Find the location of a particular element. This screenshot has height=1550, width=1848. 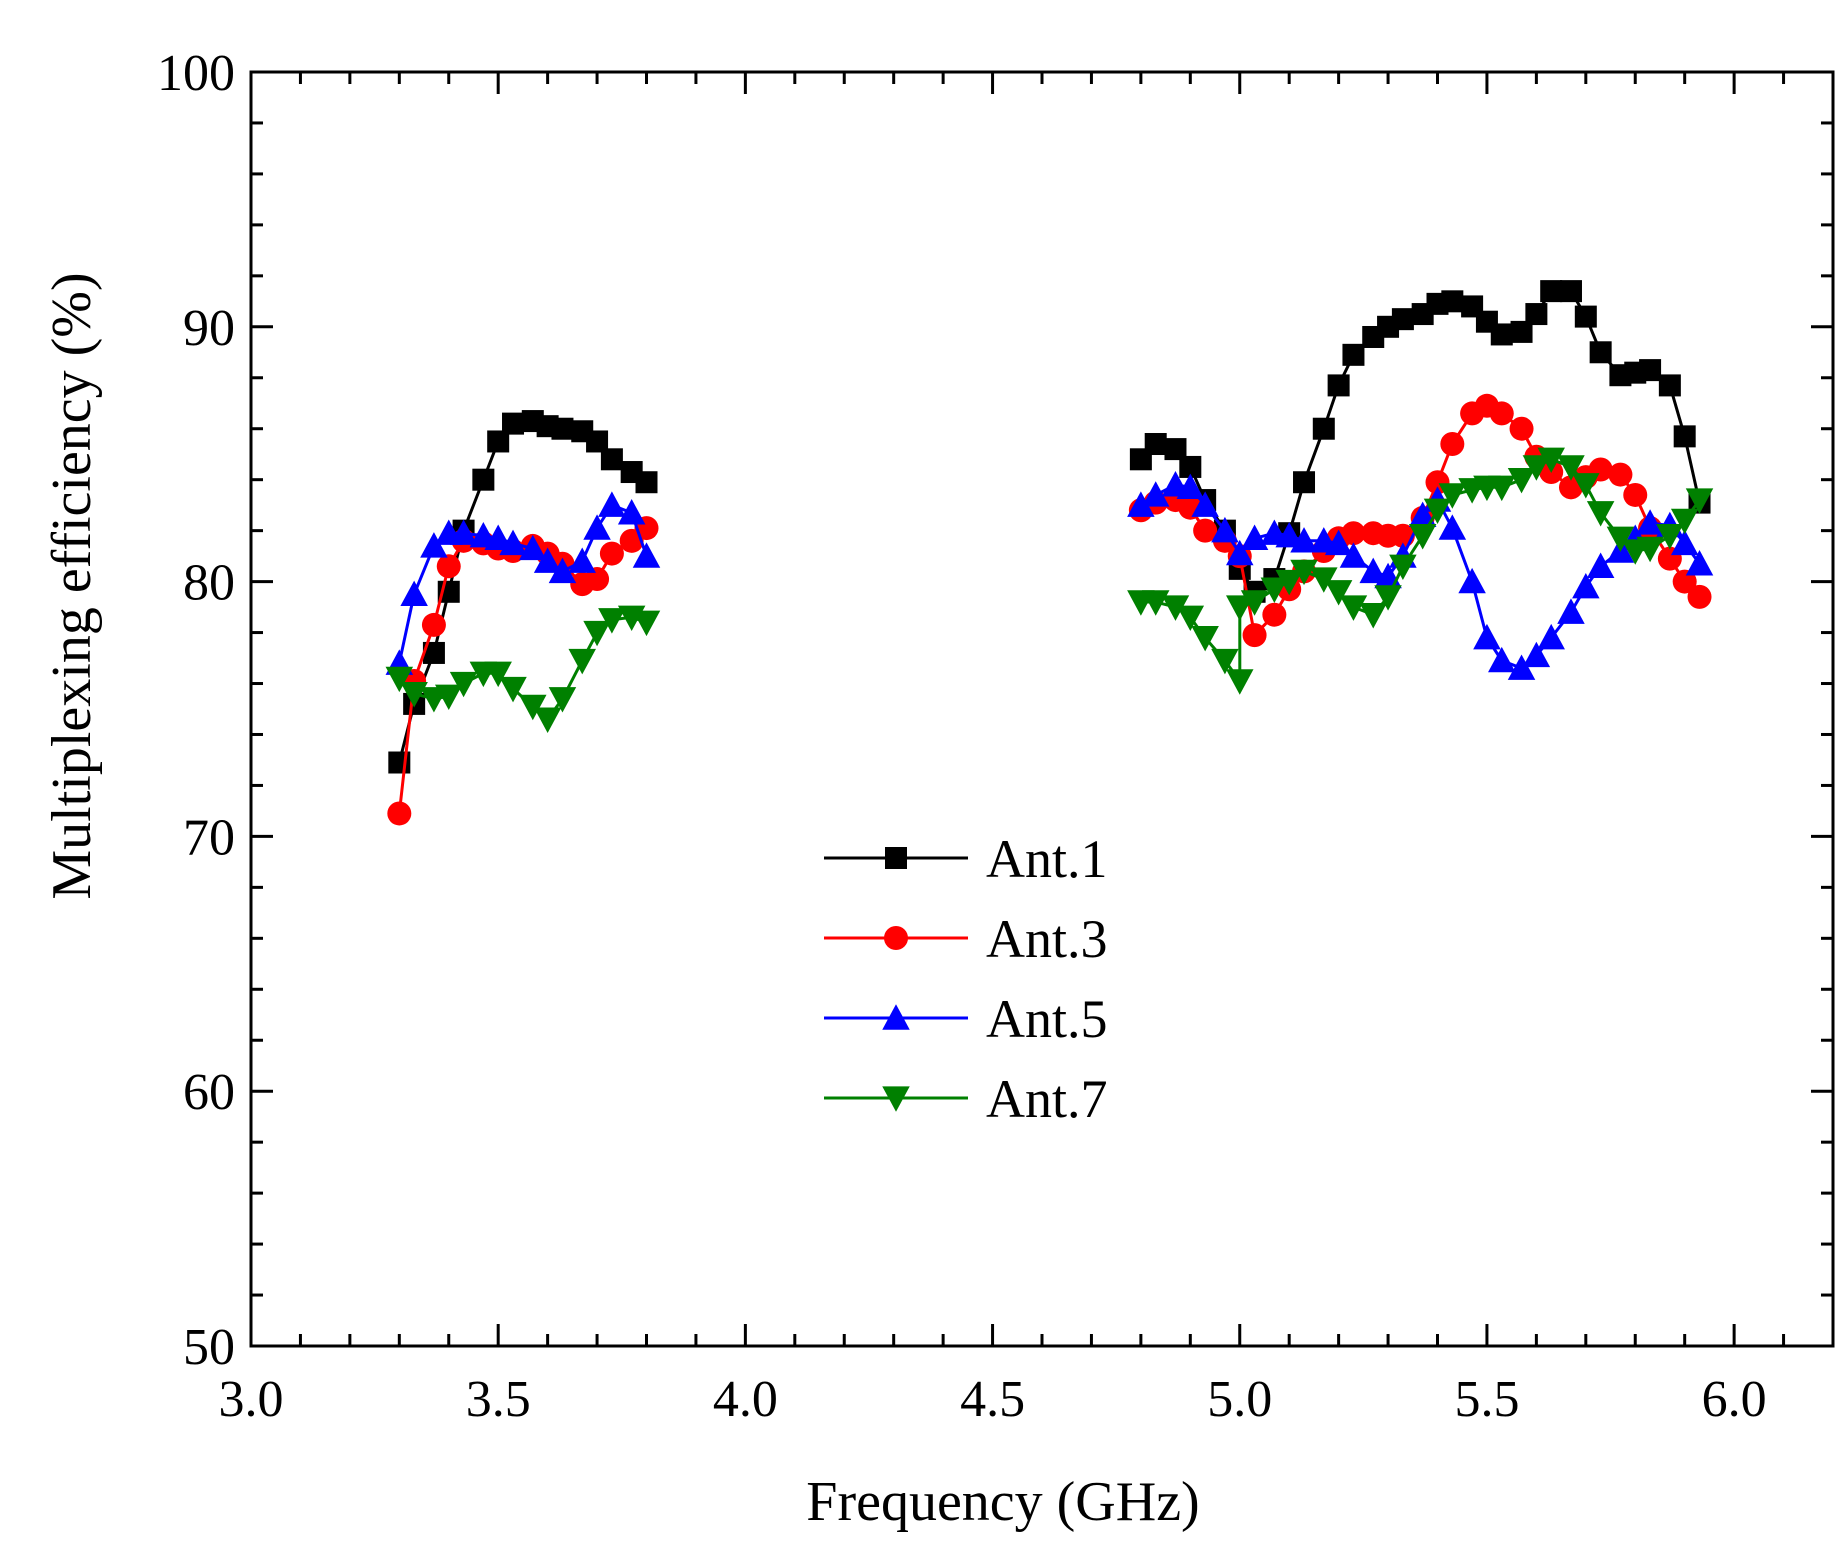

y-tick-label: 90 is located at coordinates (209, 328).